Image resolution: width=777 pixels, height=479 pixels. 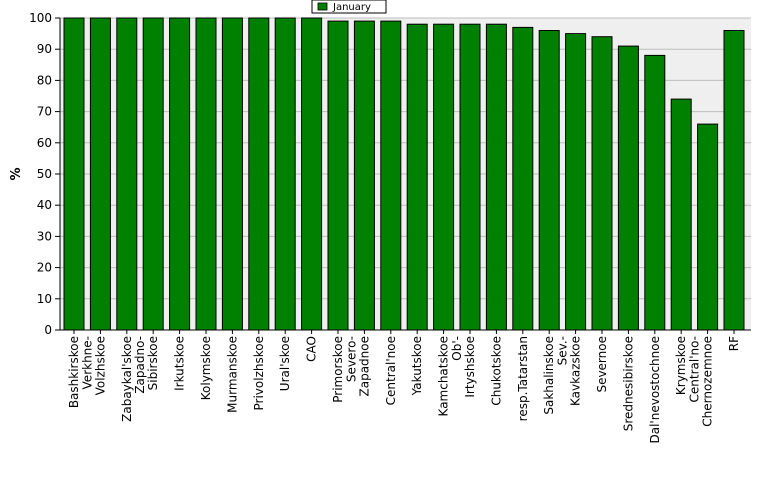 What do you see at coordinates (549, 375) in the screenshot?
I see `x-tick-label: Sakhalinskoe` at bounding box center [549, 375].